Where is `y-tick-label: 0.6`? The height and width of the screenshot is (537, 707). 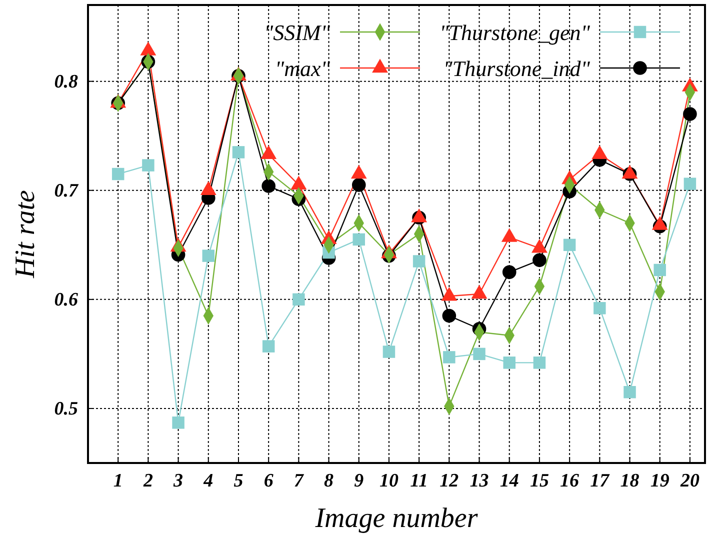 y-tick-label: 0.6 is located at coordinates (66, 300).